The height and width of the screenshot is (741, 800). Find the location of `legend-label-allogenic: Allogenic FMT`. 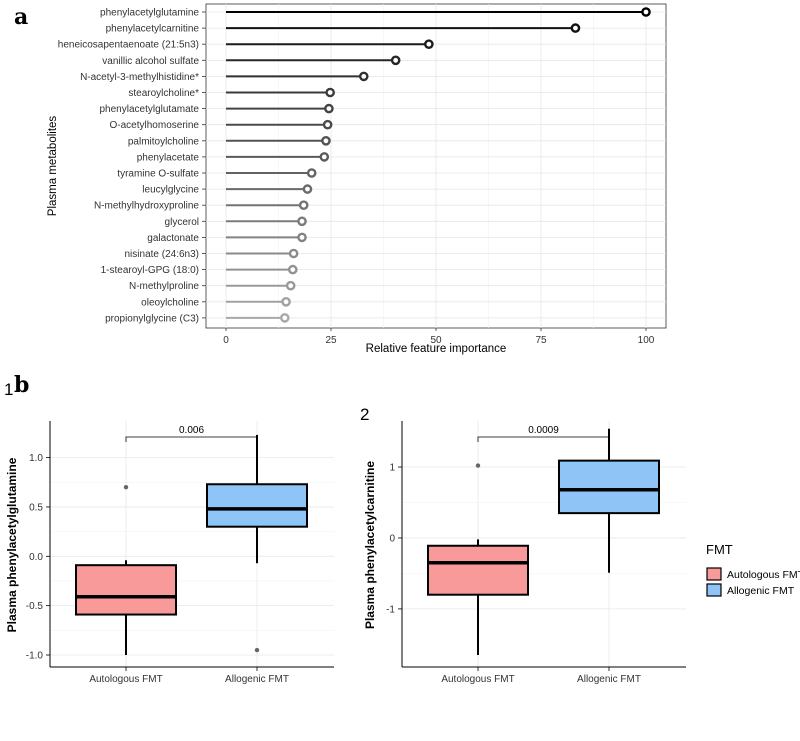

legend-label-allogenic: Allogenic FMT is located at coordinates (761, 591).